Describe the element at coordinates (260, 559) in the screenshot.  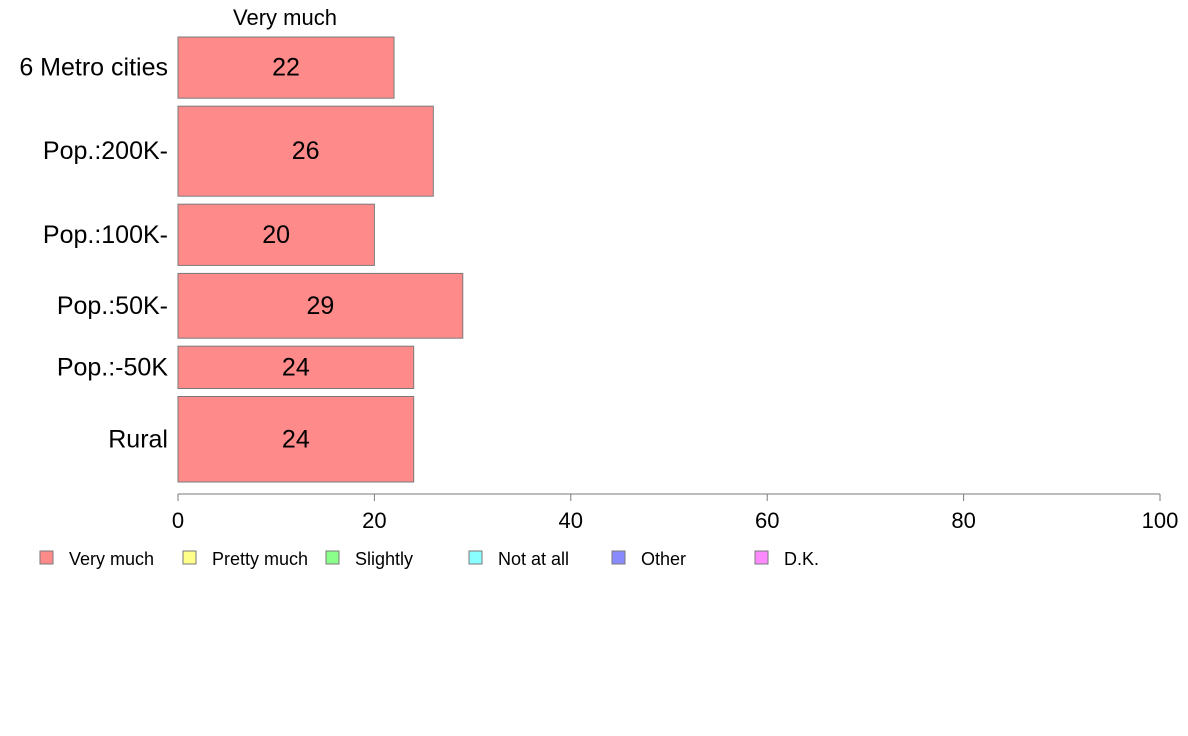
I see `legend-label: Pretty much` at that location.